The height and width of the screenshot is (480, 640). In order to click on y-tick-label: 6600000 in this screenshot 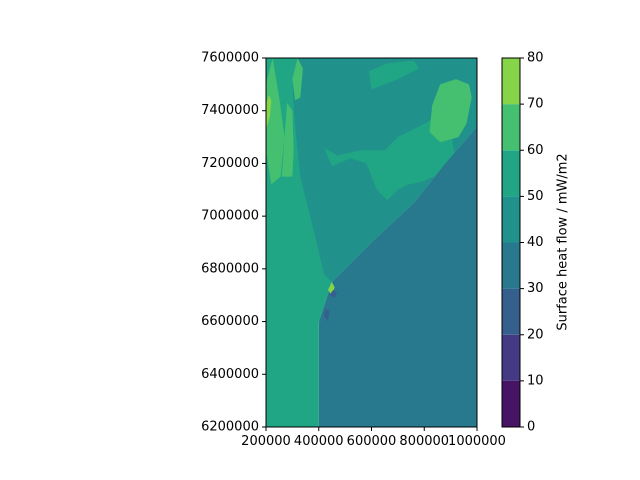, I will do `click(230, 321)`.